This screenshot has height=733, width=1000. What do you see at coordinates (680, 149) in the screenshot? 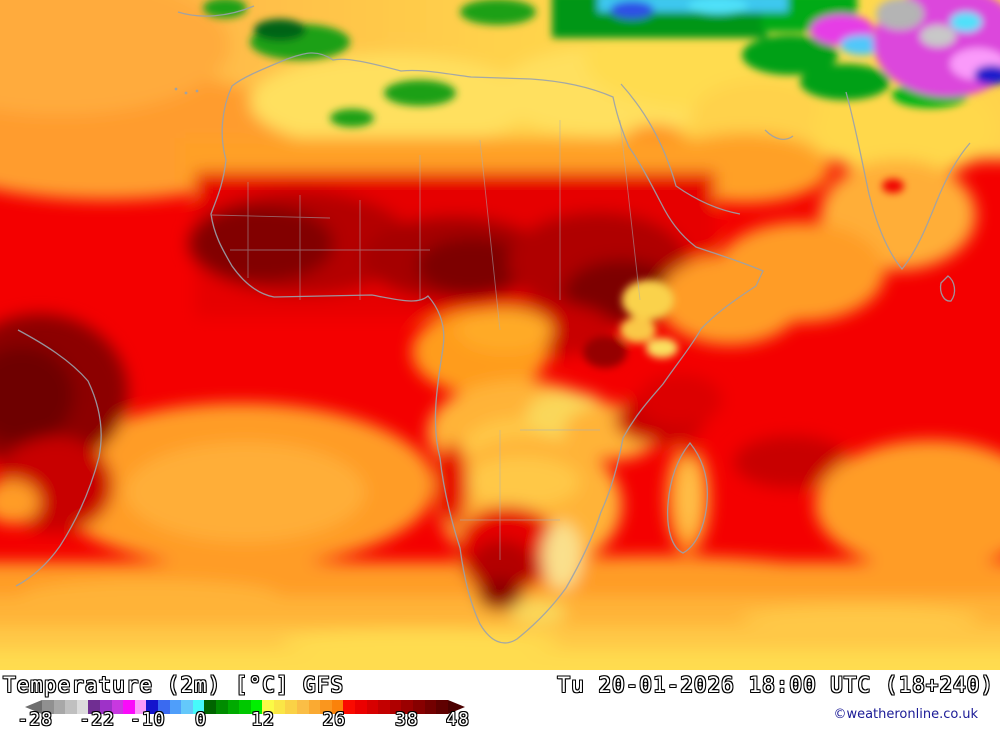
I see `arabia-coastline` at bounding box center [680, 149].